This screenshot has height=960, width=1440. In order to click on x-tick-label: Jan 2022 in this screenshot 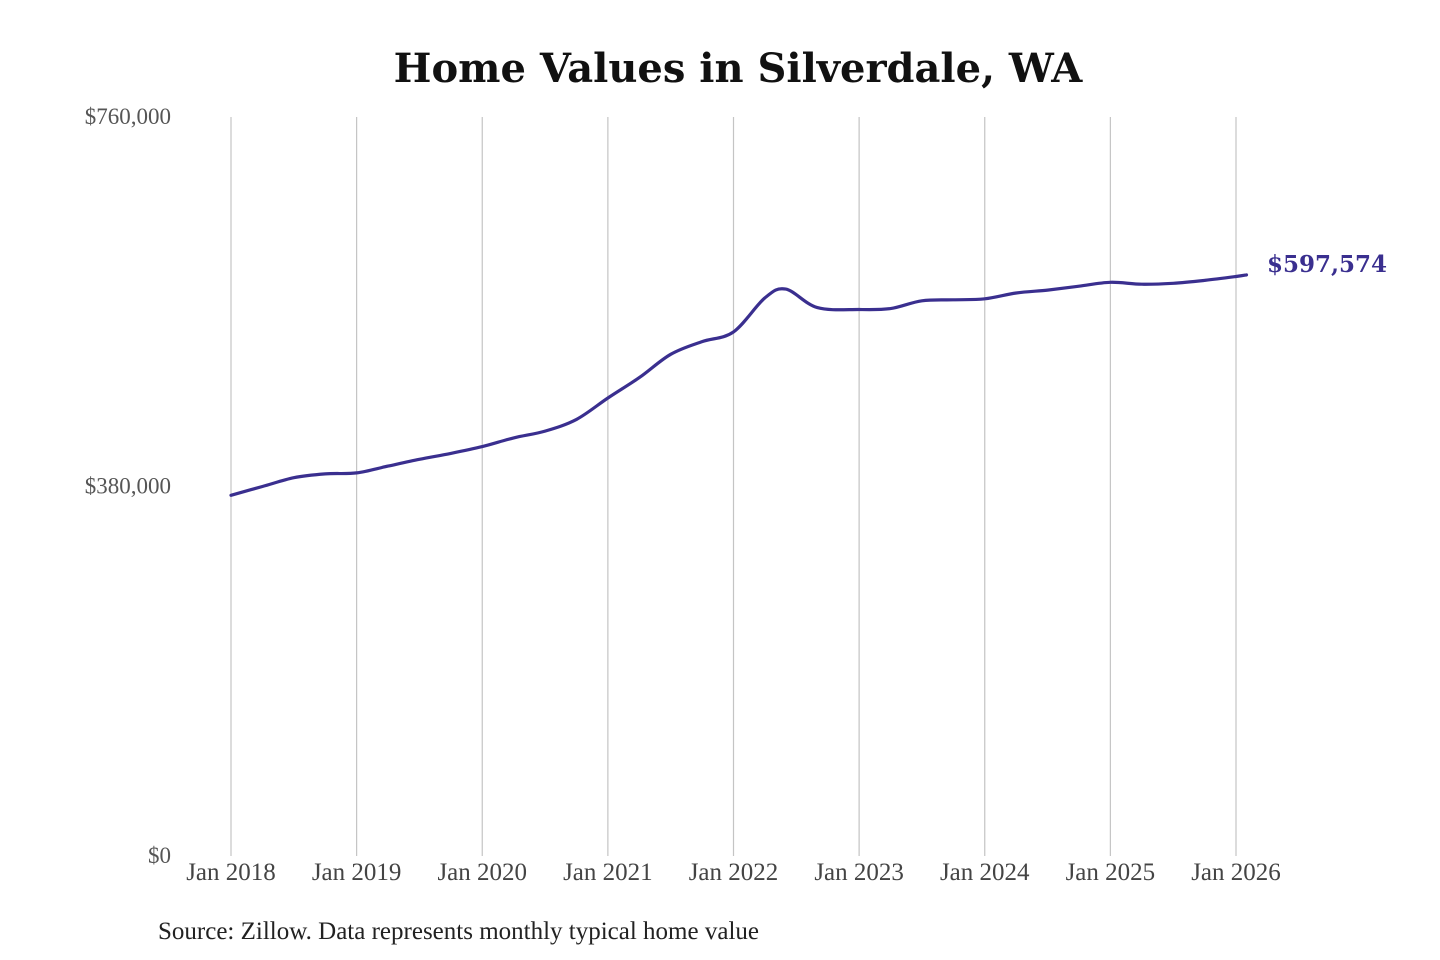, I will do `click(734, 872)`.